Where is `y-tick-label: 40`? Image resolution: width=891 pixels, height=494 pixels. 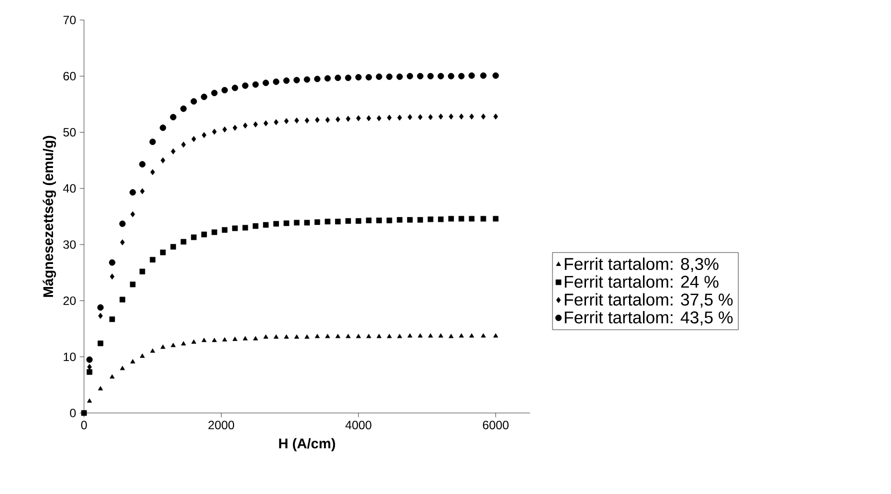 y-tick-label: 40 is located at coordinates (69, 188).